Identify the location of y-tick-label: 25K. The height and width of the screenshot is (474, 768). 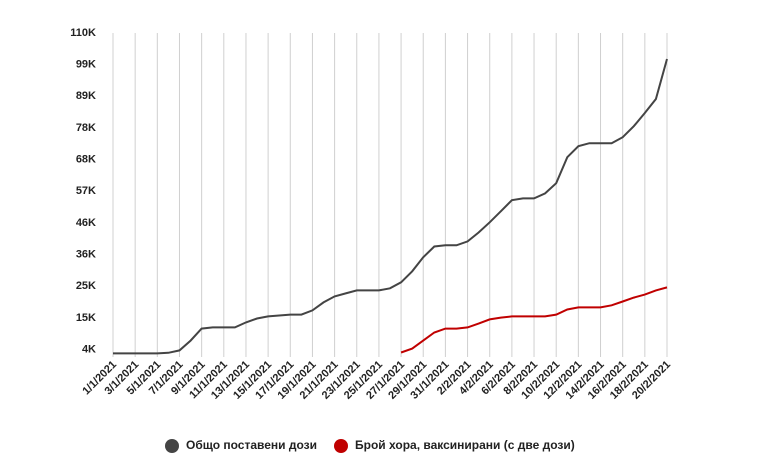
(86, 286).